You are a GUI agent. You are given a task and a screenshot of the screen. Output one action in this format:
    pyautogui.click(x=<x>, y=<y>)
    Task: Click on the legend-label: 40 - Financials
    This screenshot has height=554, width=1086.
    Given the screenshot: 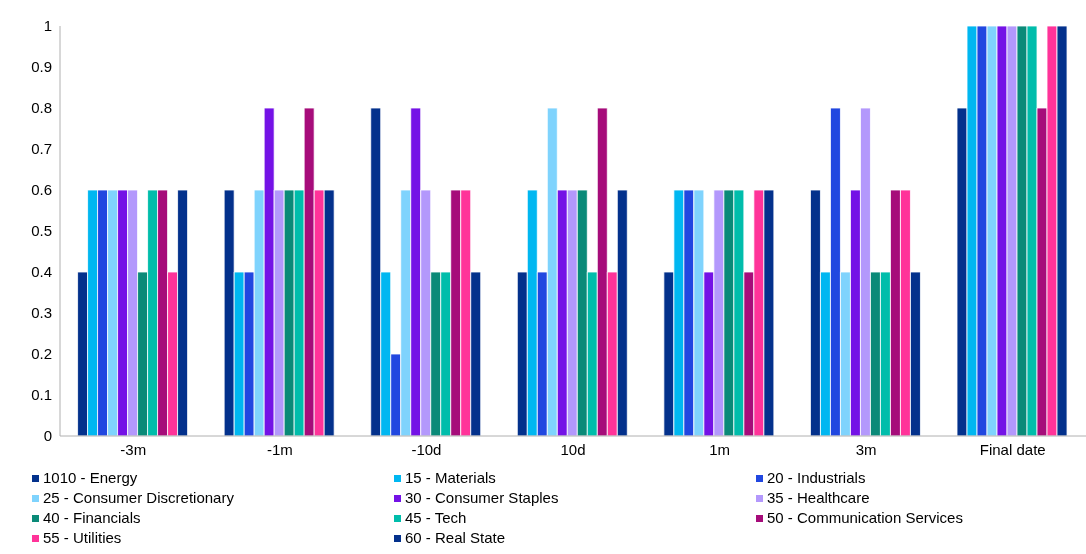 What is the action you would take?
    pyautogui.click(x=92, y=518)
    